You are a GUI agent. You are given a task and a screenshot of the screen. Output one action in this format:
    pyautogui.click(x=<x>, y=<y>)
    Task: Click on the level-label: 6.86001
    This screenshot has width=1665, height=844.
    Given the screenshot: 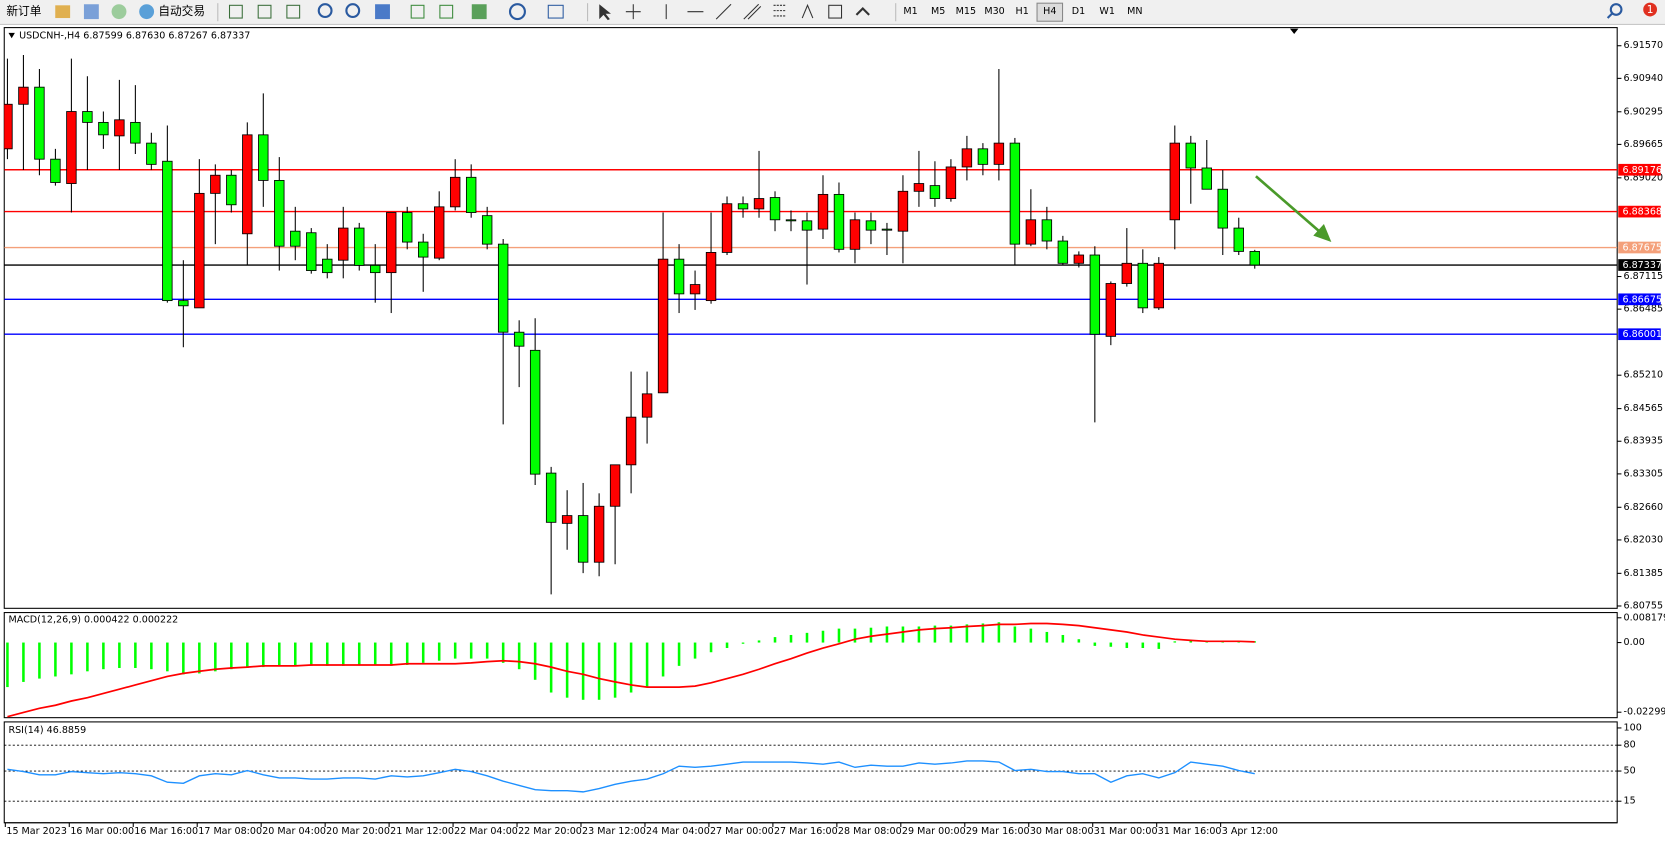 What is the action you would take?
    pyautogui.click(x=1642, y=334)
    